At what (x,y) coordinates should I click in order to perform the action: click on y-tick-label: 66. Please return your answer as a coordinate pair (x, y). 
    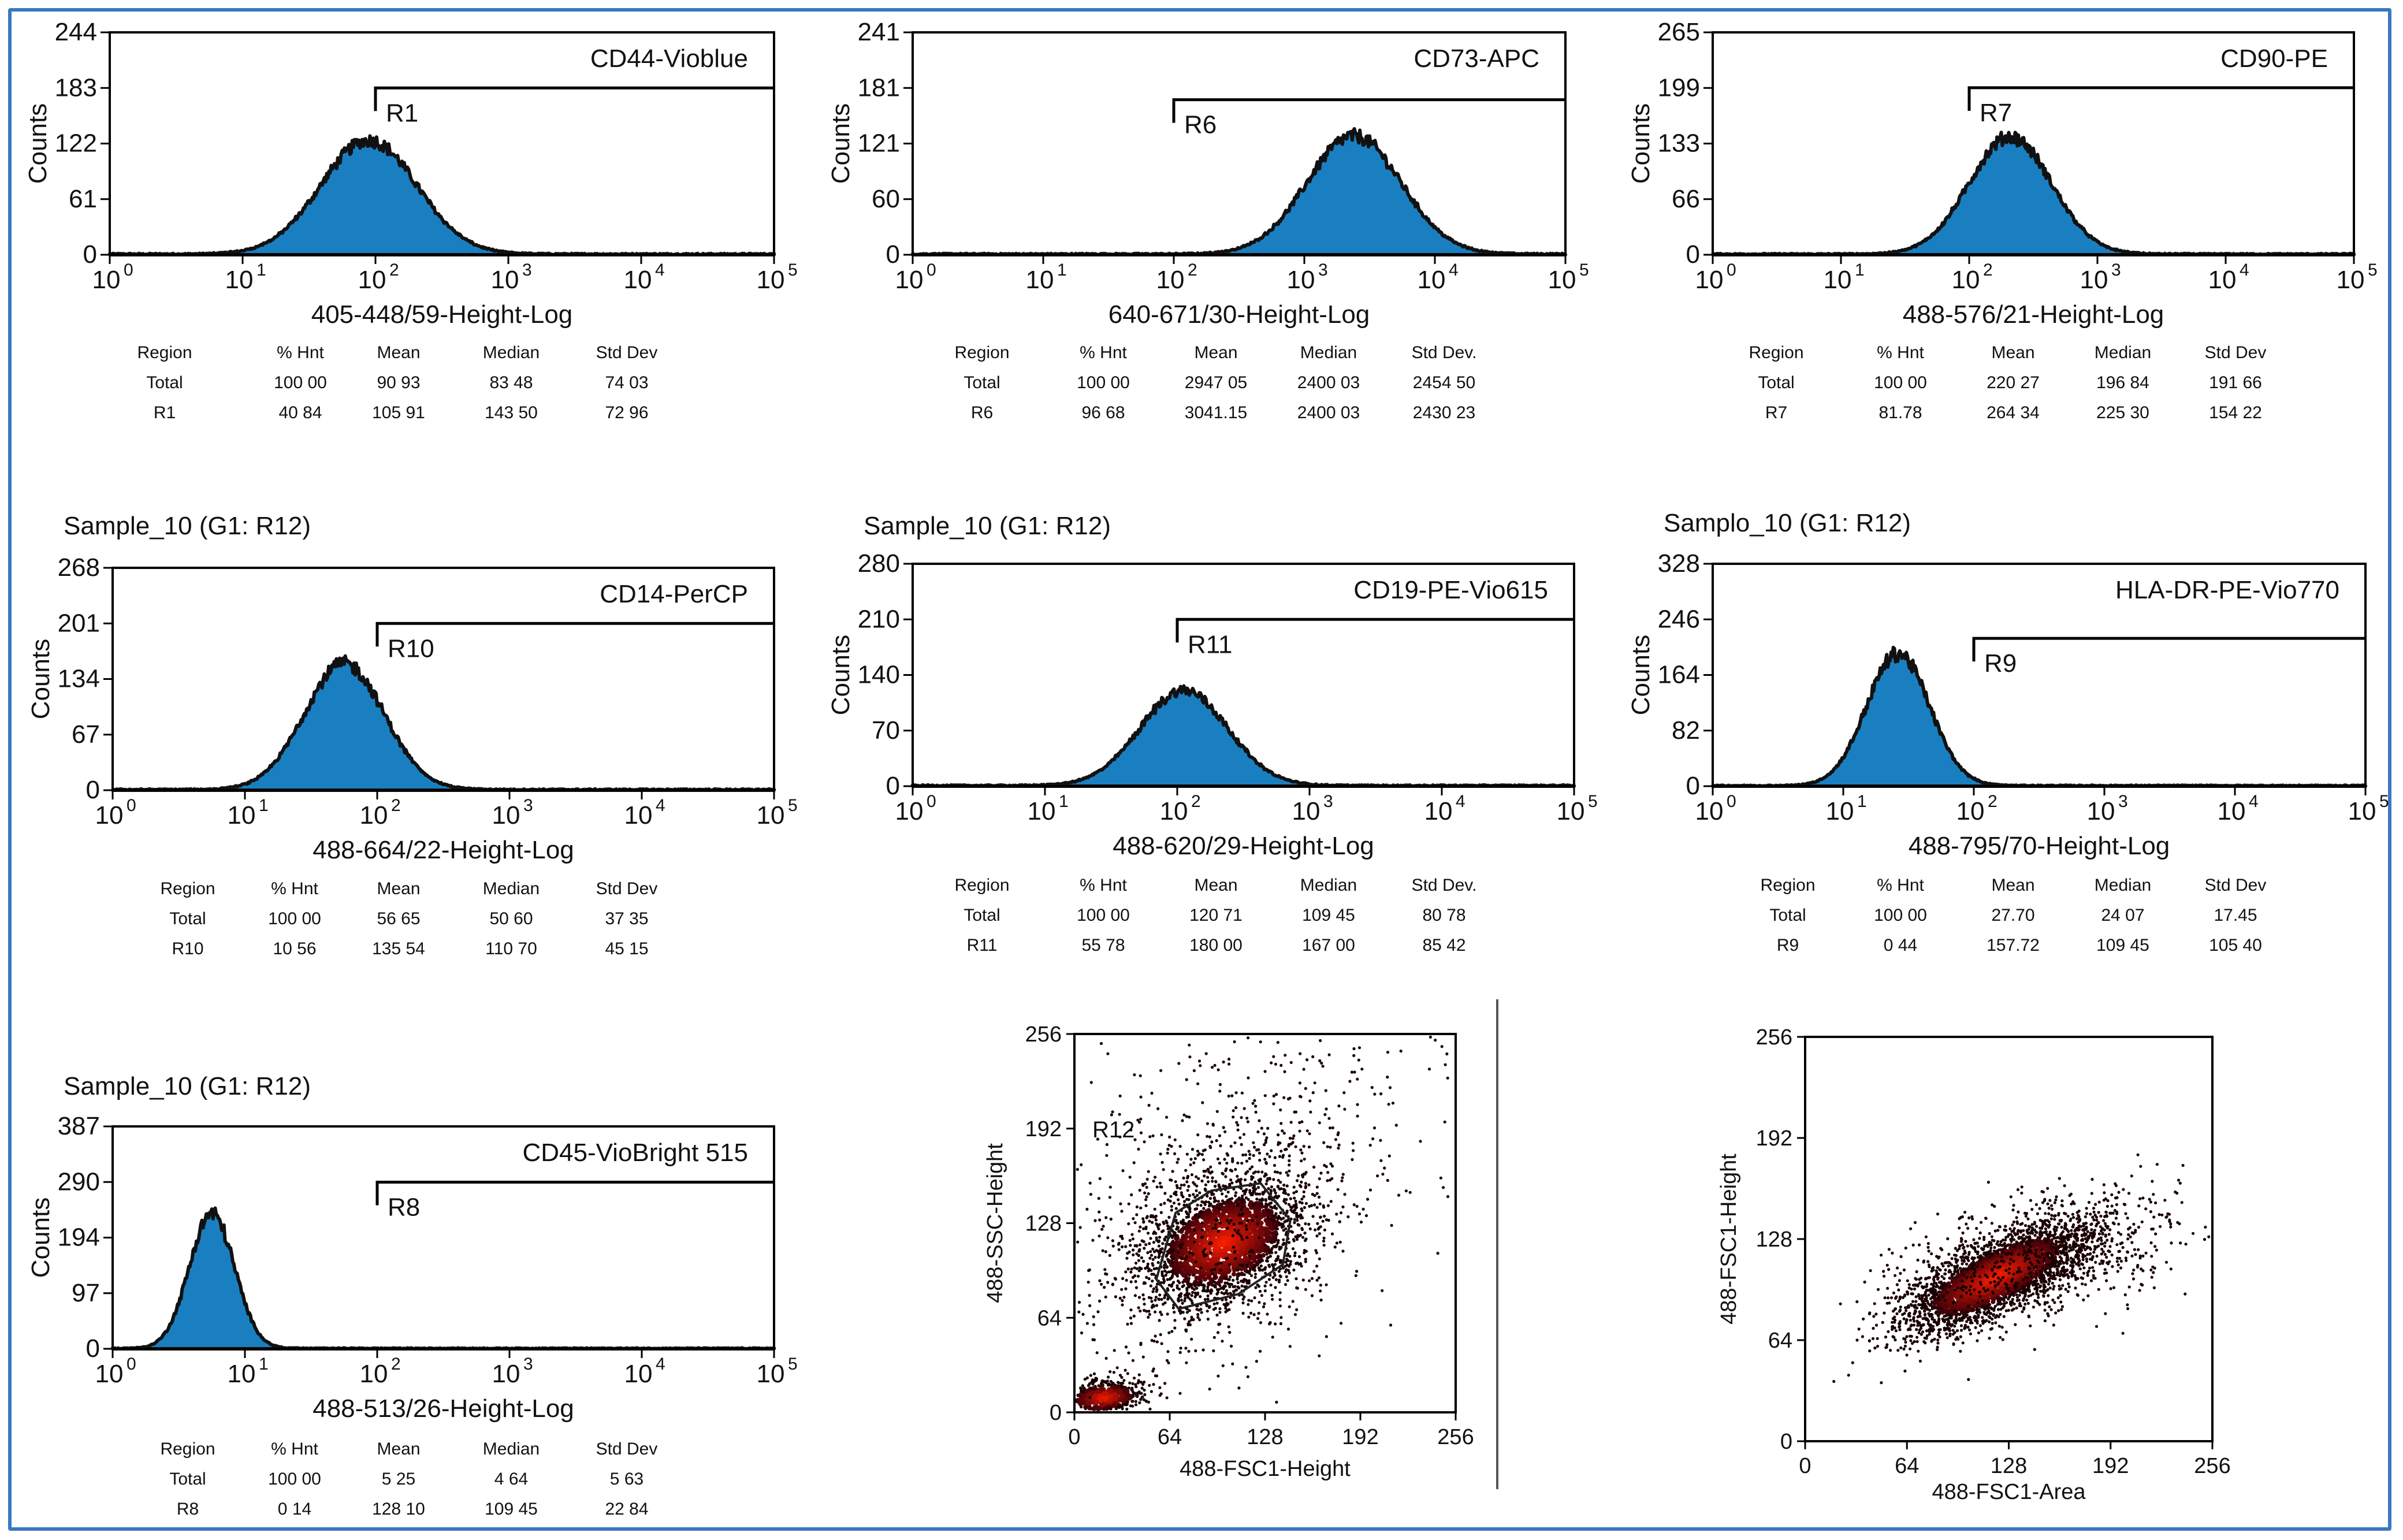
    Looking at the image, I should click on (1686, 199).